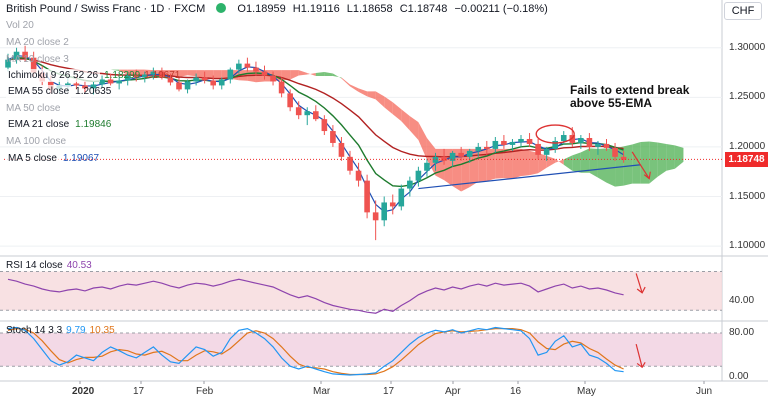 This screenshot has height=401, width=768. Describe the element at coordinates (747, 47) in the screenshot. I see `price-tick-label: 1.30000` at that location.